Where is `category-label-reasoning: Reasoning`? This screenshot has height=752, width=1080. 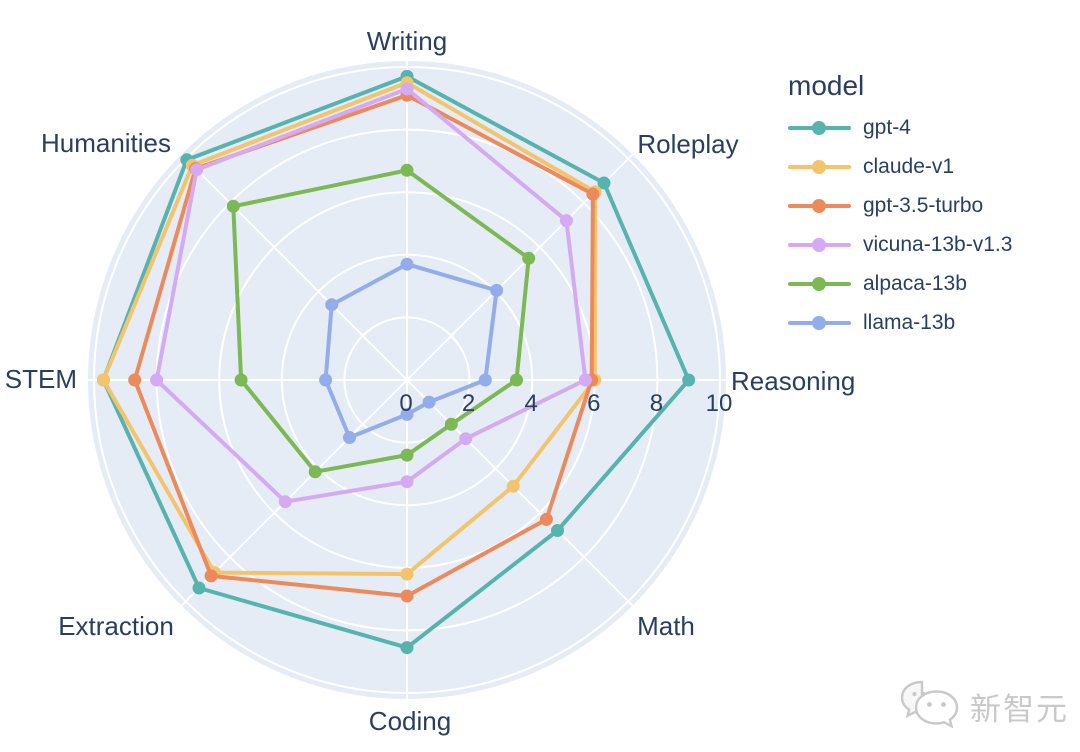
category-label-reasoning: Reasoning is located at coordinates (793, 381).